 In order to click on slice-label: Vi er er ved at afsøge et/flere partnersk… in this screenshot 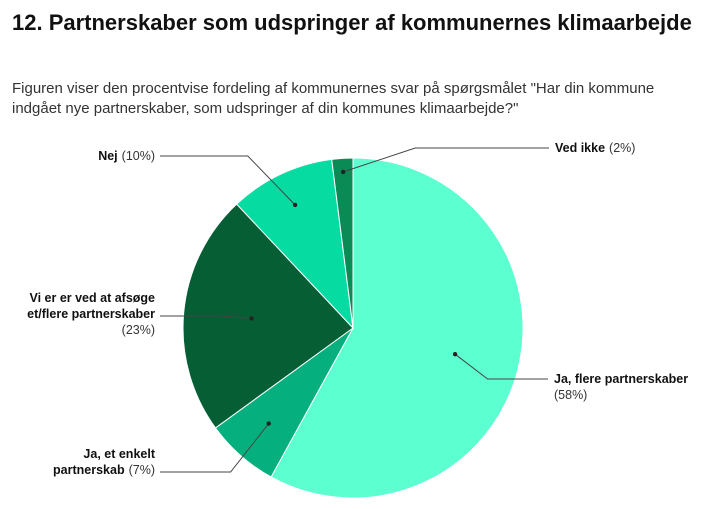, I will do `click(91, 314)`.